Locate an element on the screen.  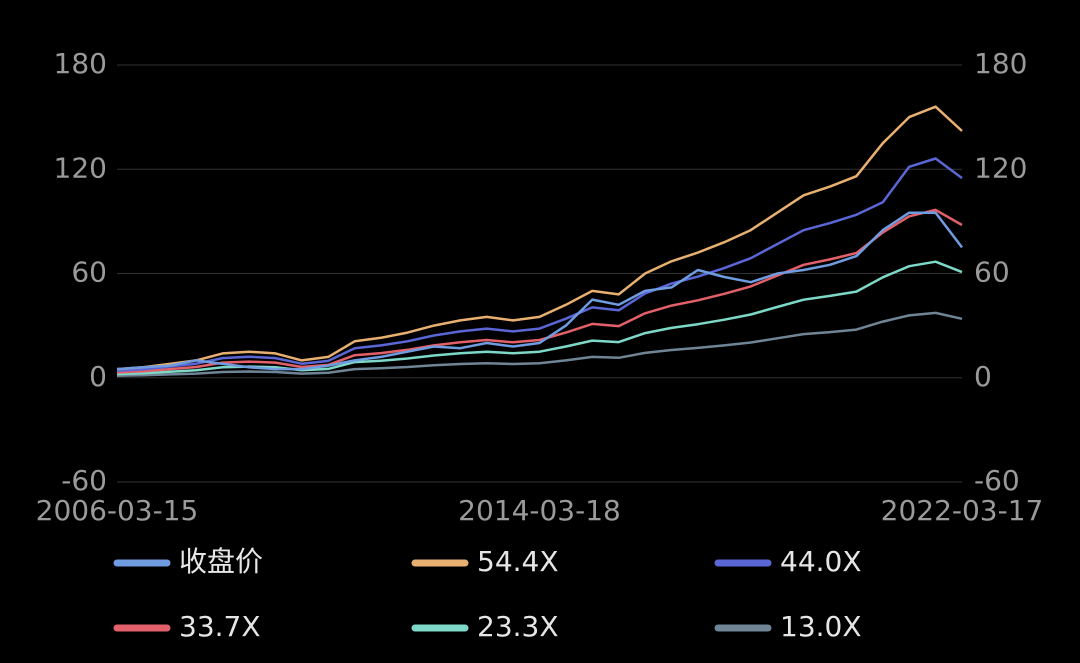
x-tick-label: 2014-03-18 is located at coordinates (539, 510).